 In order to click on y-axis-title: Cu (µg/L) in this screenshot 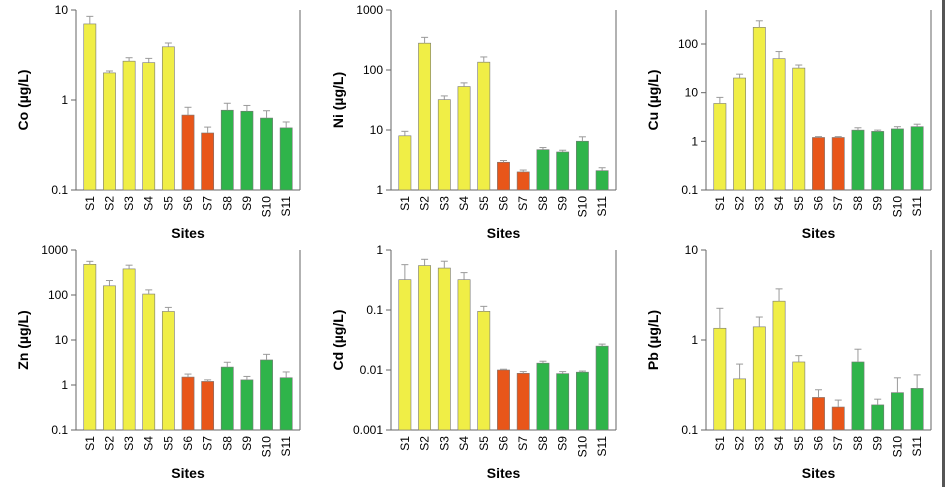, I will do `click(653, 100)`.